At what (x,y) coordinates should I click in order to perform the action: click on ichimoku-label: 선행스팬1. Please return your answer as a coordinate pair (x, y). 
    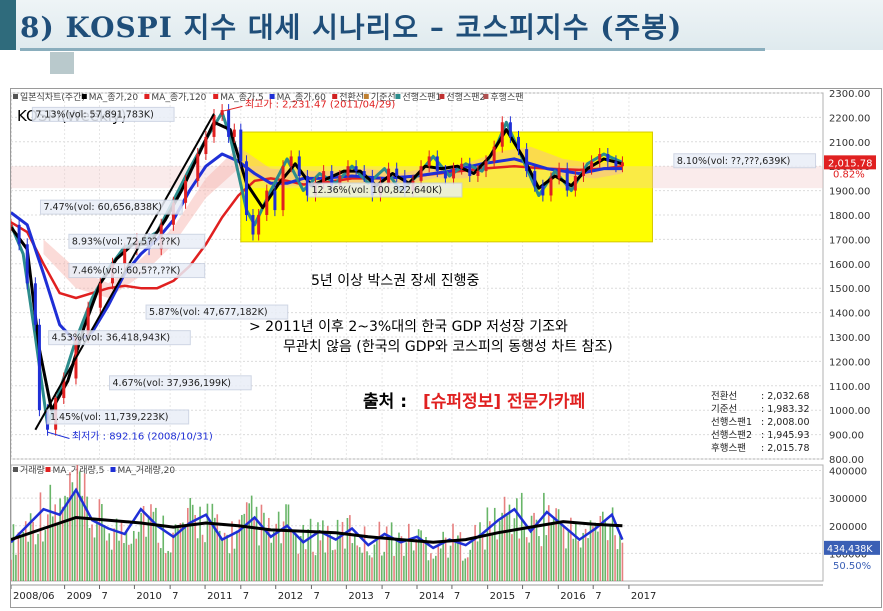
    Looking at the image, I should click on (731, 422).